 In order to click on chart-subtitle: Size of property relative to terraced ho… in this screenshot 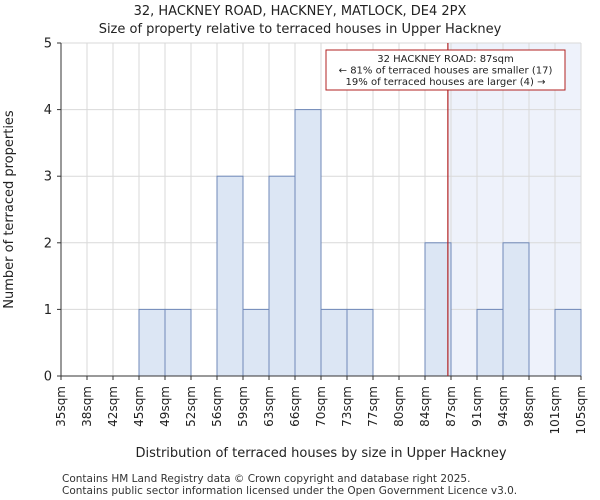, I will do `click(300, 29)`.